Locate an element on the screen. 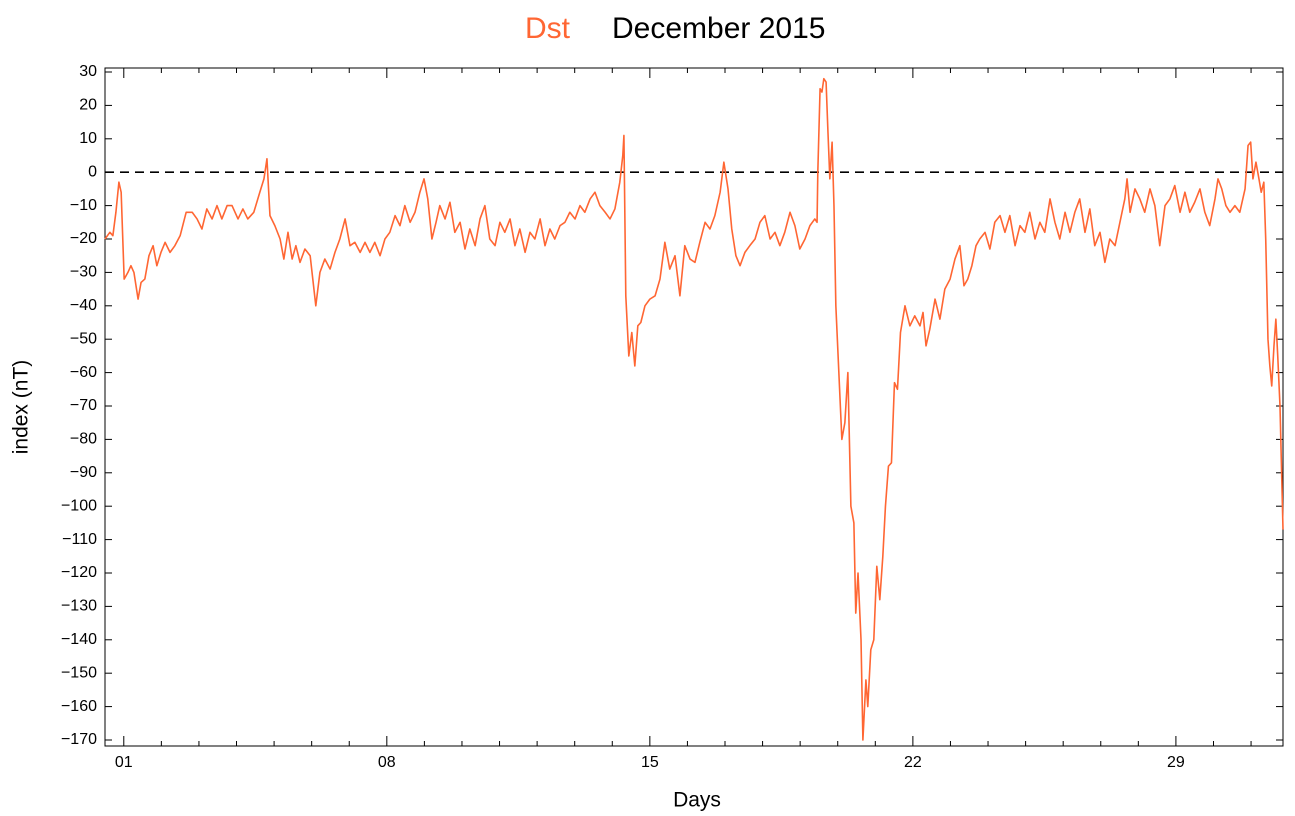 This screenshot has width=1295, height=816. x-tick-label: 29 is located at coordinates (1176, 762).